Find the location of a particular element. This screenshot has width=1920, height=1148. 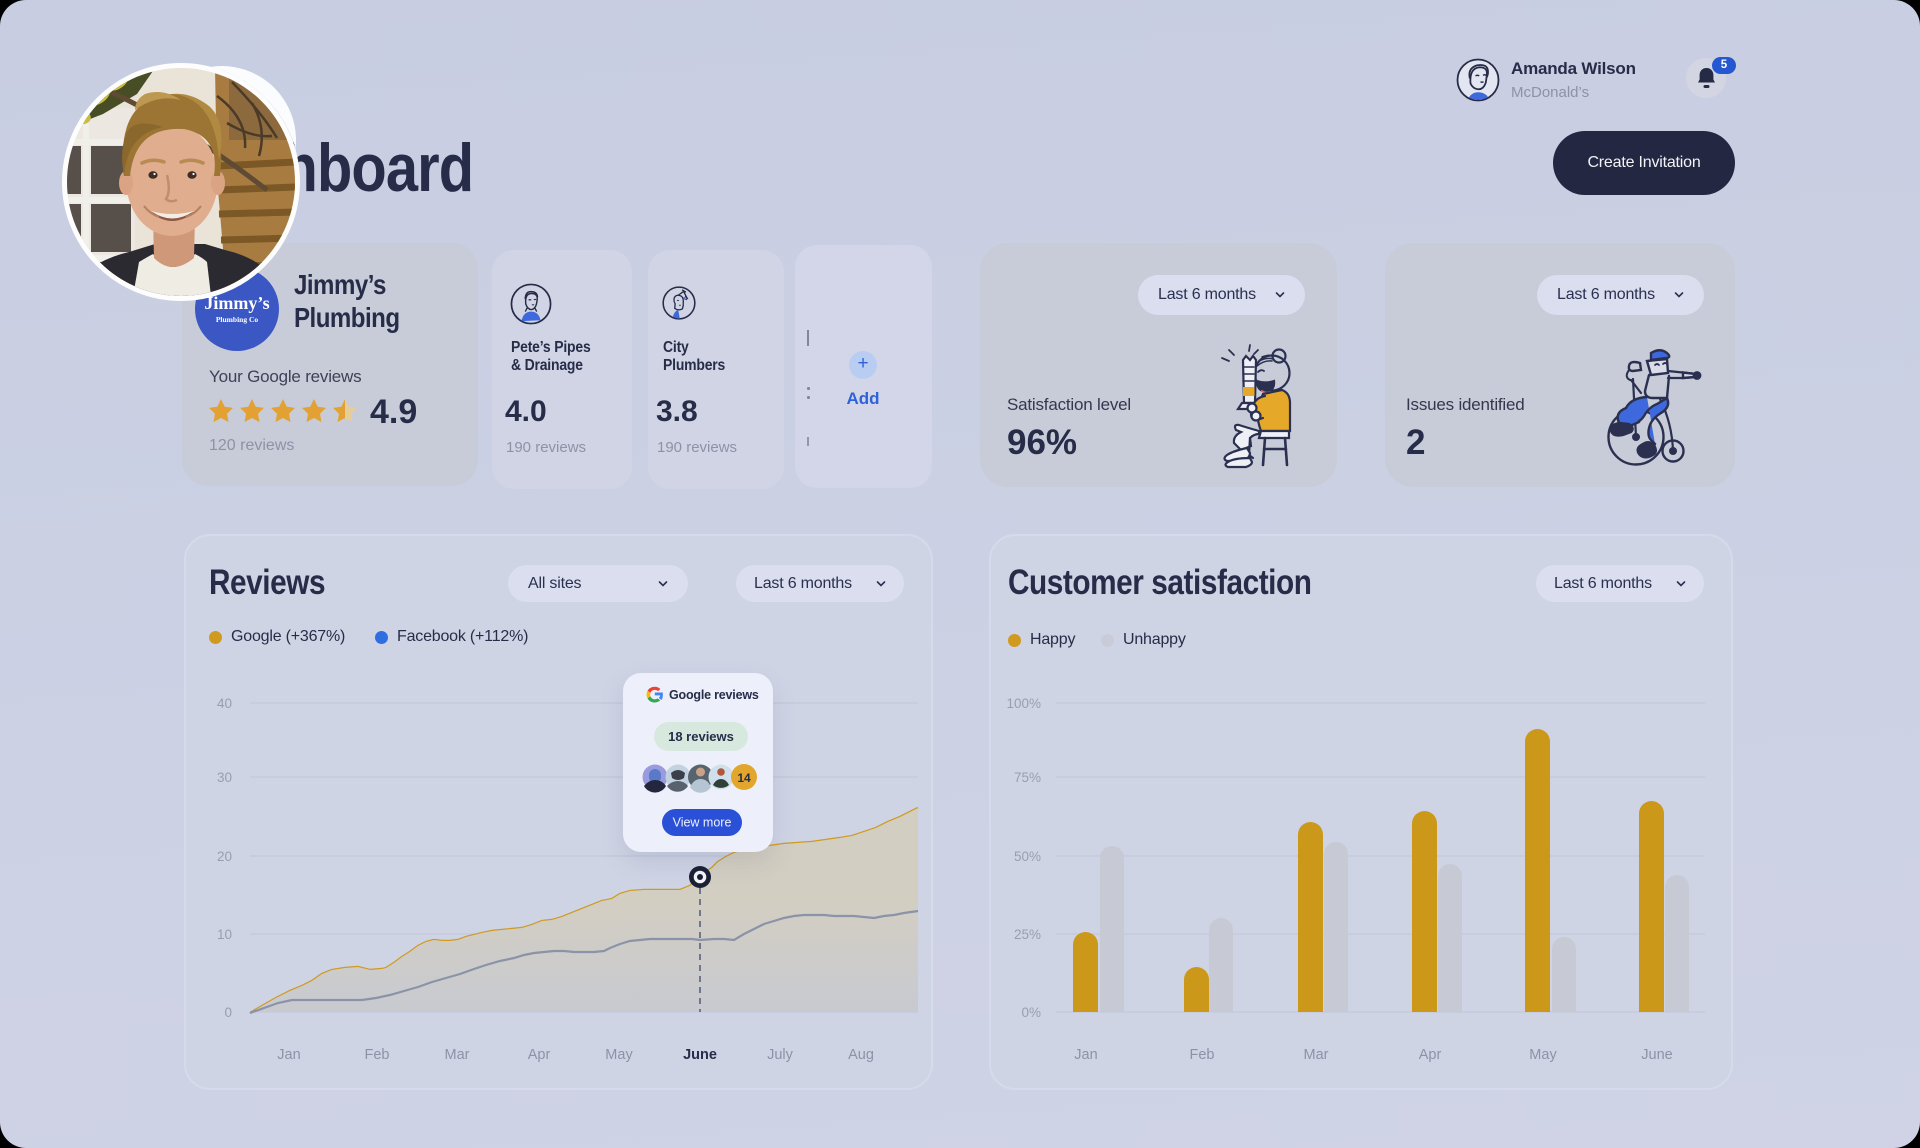

svg-text: 0 is located at coordinates (228, 1012).